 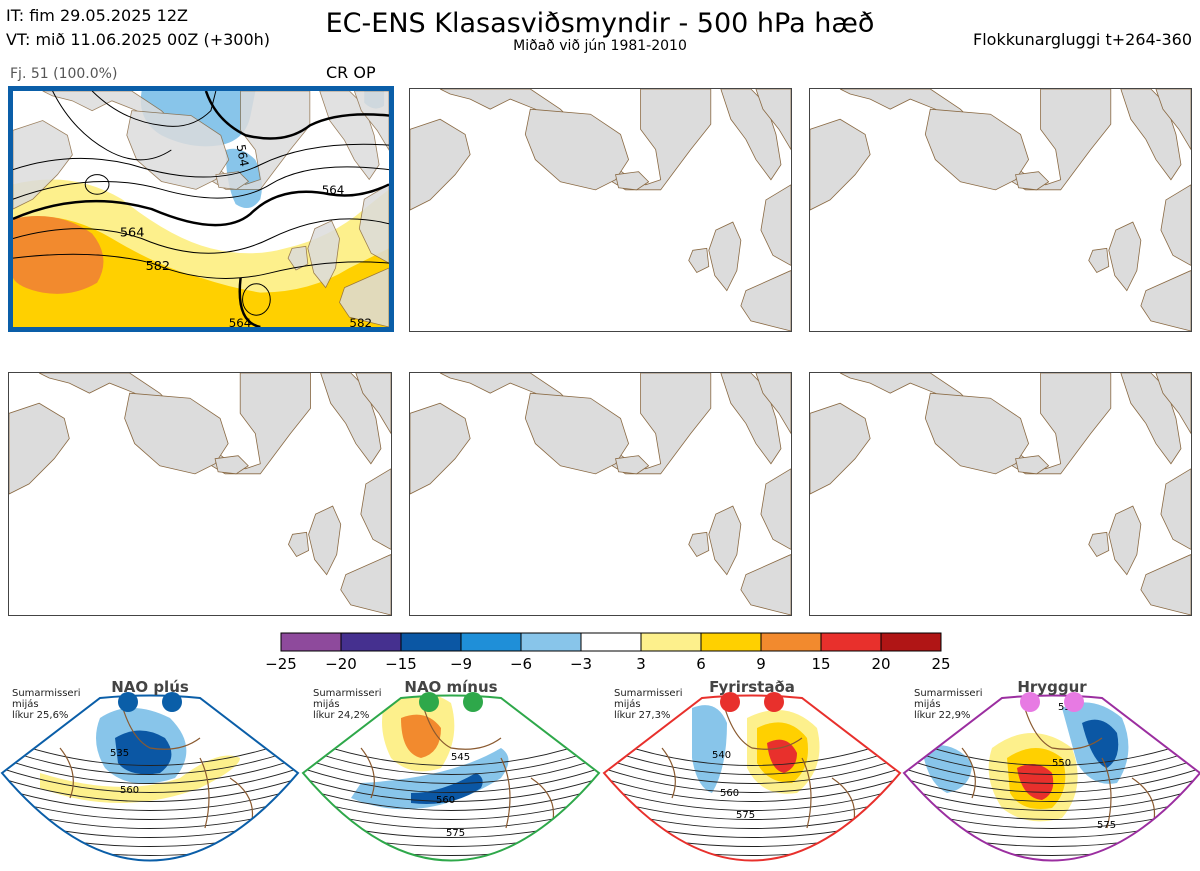 I want to click on regime-info-line: líkur 24,2%, so click(x=341, y=715).